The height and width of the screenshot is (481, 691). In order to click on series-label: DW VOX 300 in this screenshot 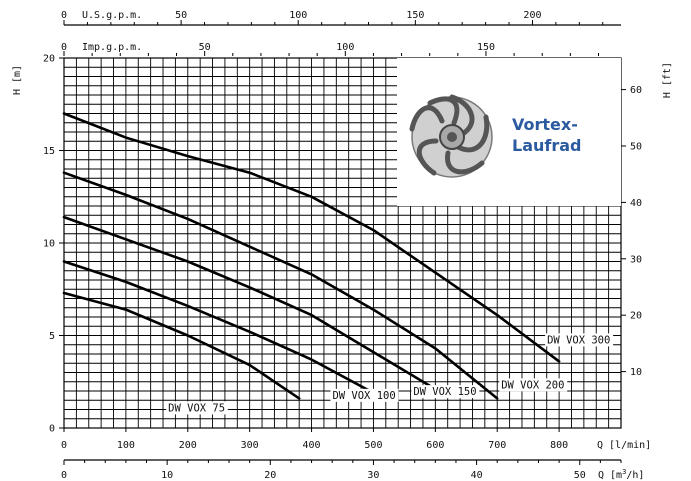, I will do `click(578, 340)`.